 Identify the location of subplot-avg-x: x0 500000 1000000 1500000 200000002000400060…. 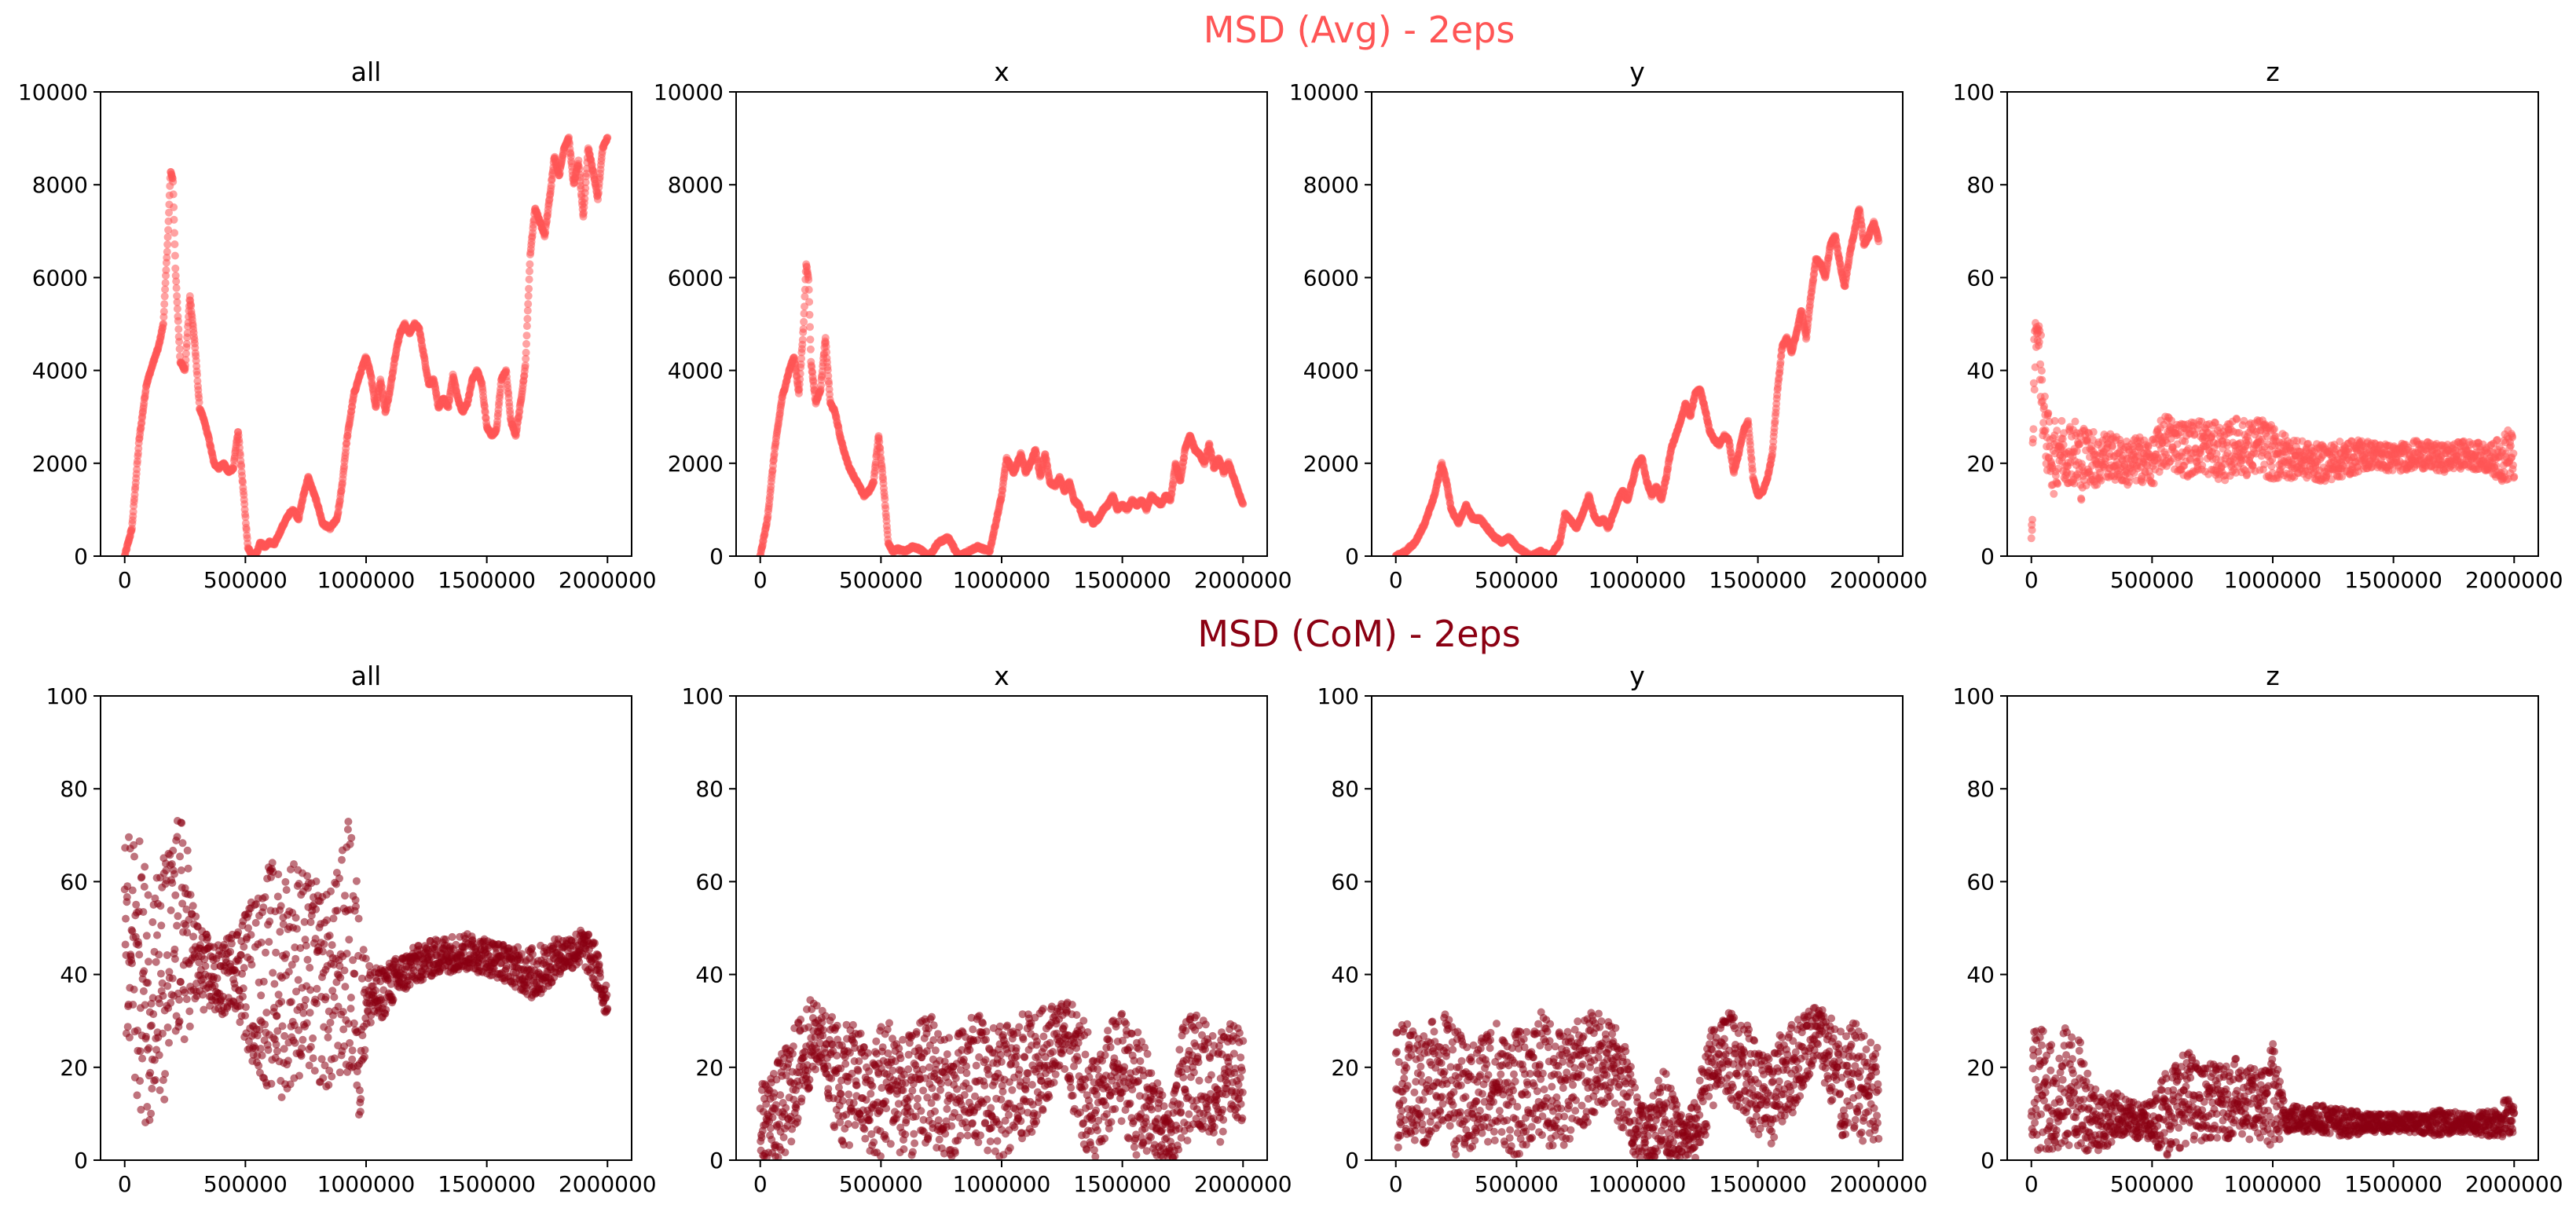
(973, 325).